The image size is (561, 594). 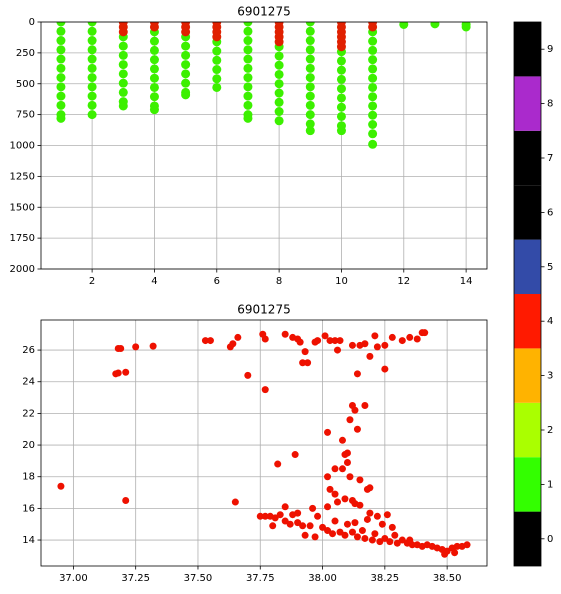 What do you see at coordinates (22, 207) in the screenshot?
I see `y-tick-label: 1500` at bounding box center [22, 207].